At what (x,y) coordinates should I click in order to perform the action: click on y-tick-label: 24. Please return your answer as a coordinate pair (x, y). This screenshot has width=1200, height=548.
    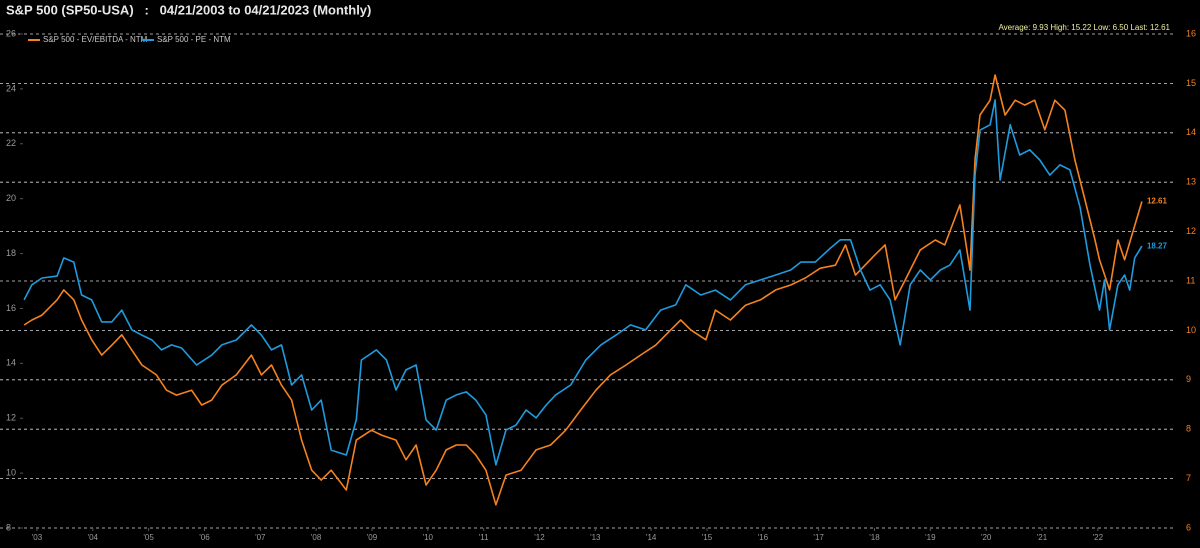
    Looking at the image, I should click on (11, 88).